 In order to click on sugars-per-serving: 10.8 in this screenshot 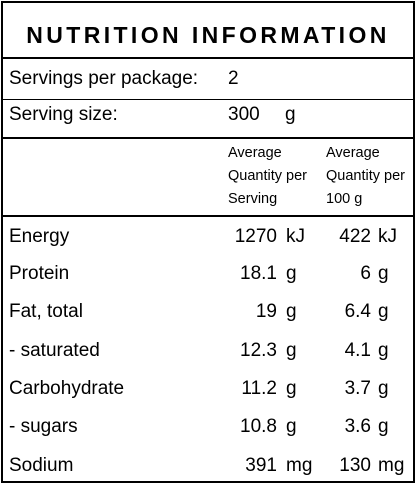, I will do `click(258, 426)`.